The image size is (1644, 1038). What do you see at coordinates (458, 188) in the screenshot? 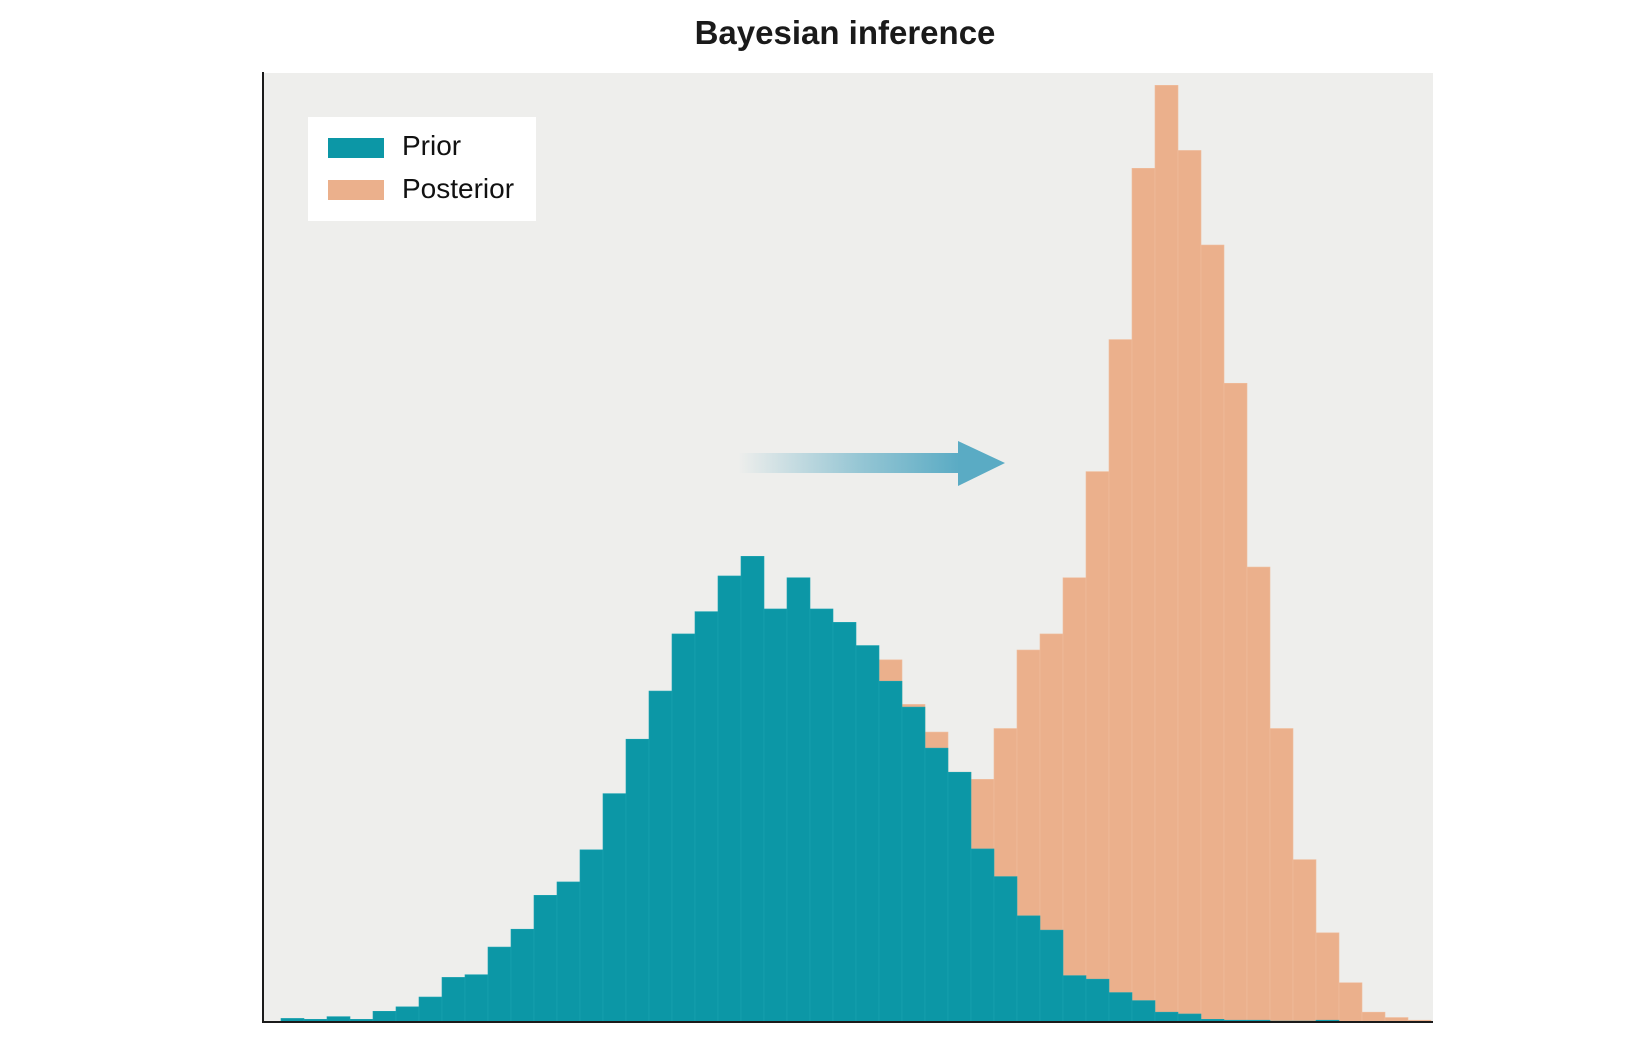
I see `legend-label-posterior: Posterior` at bounding box center [458, 188].